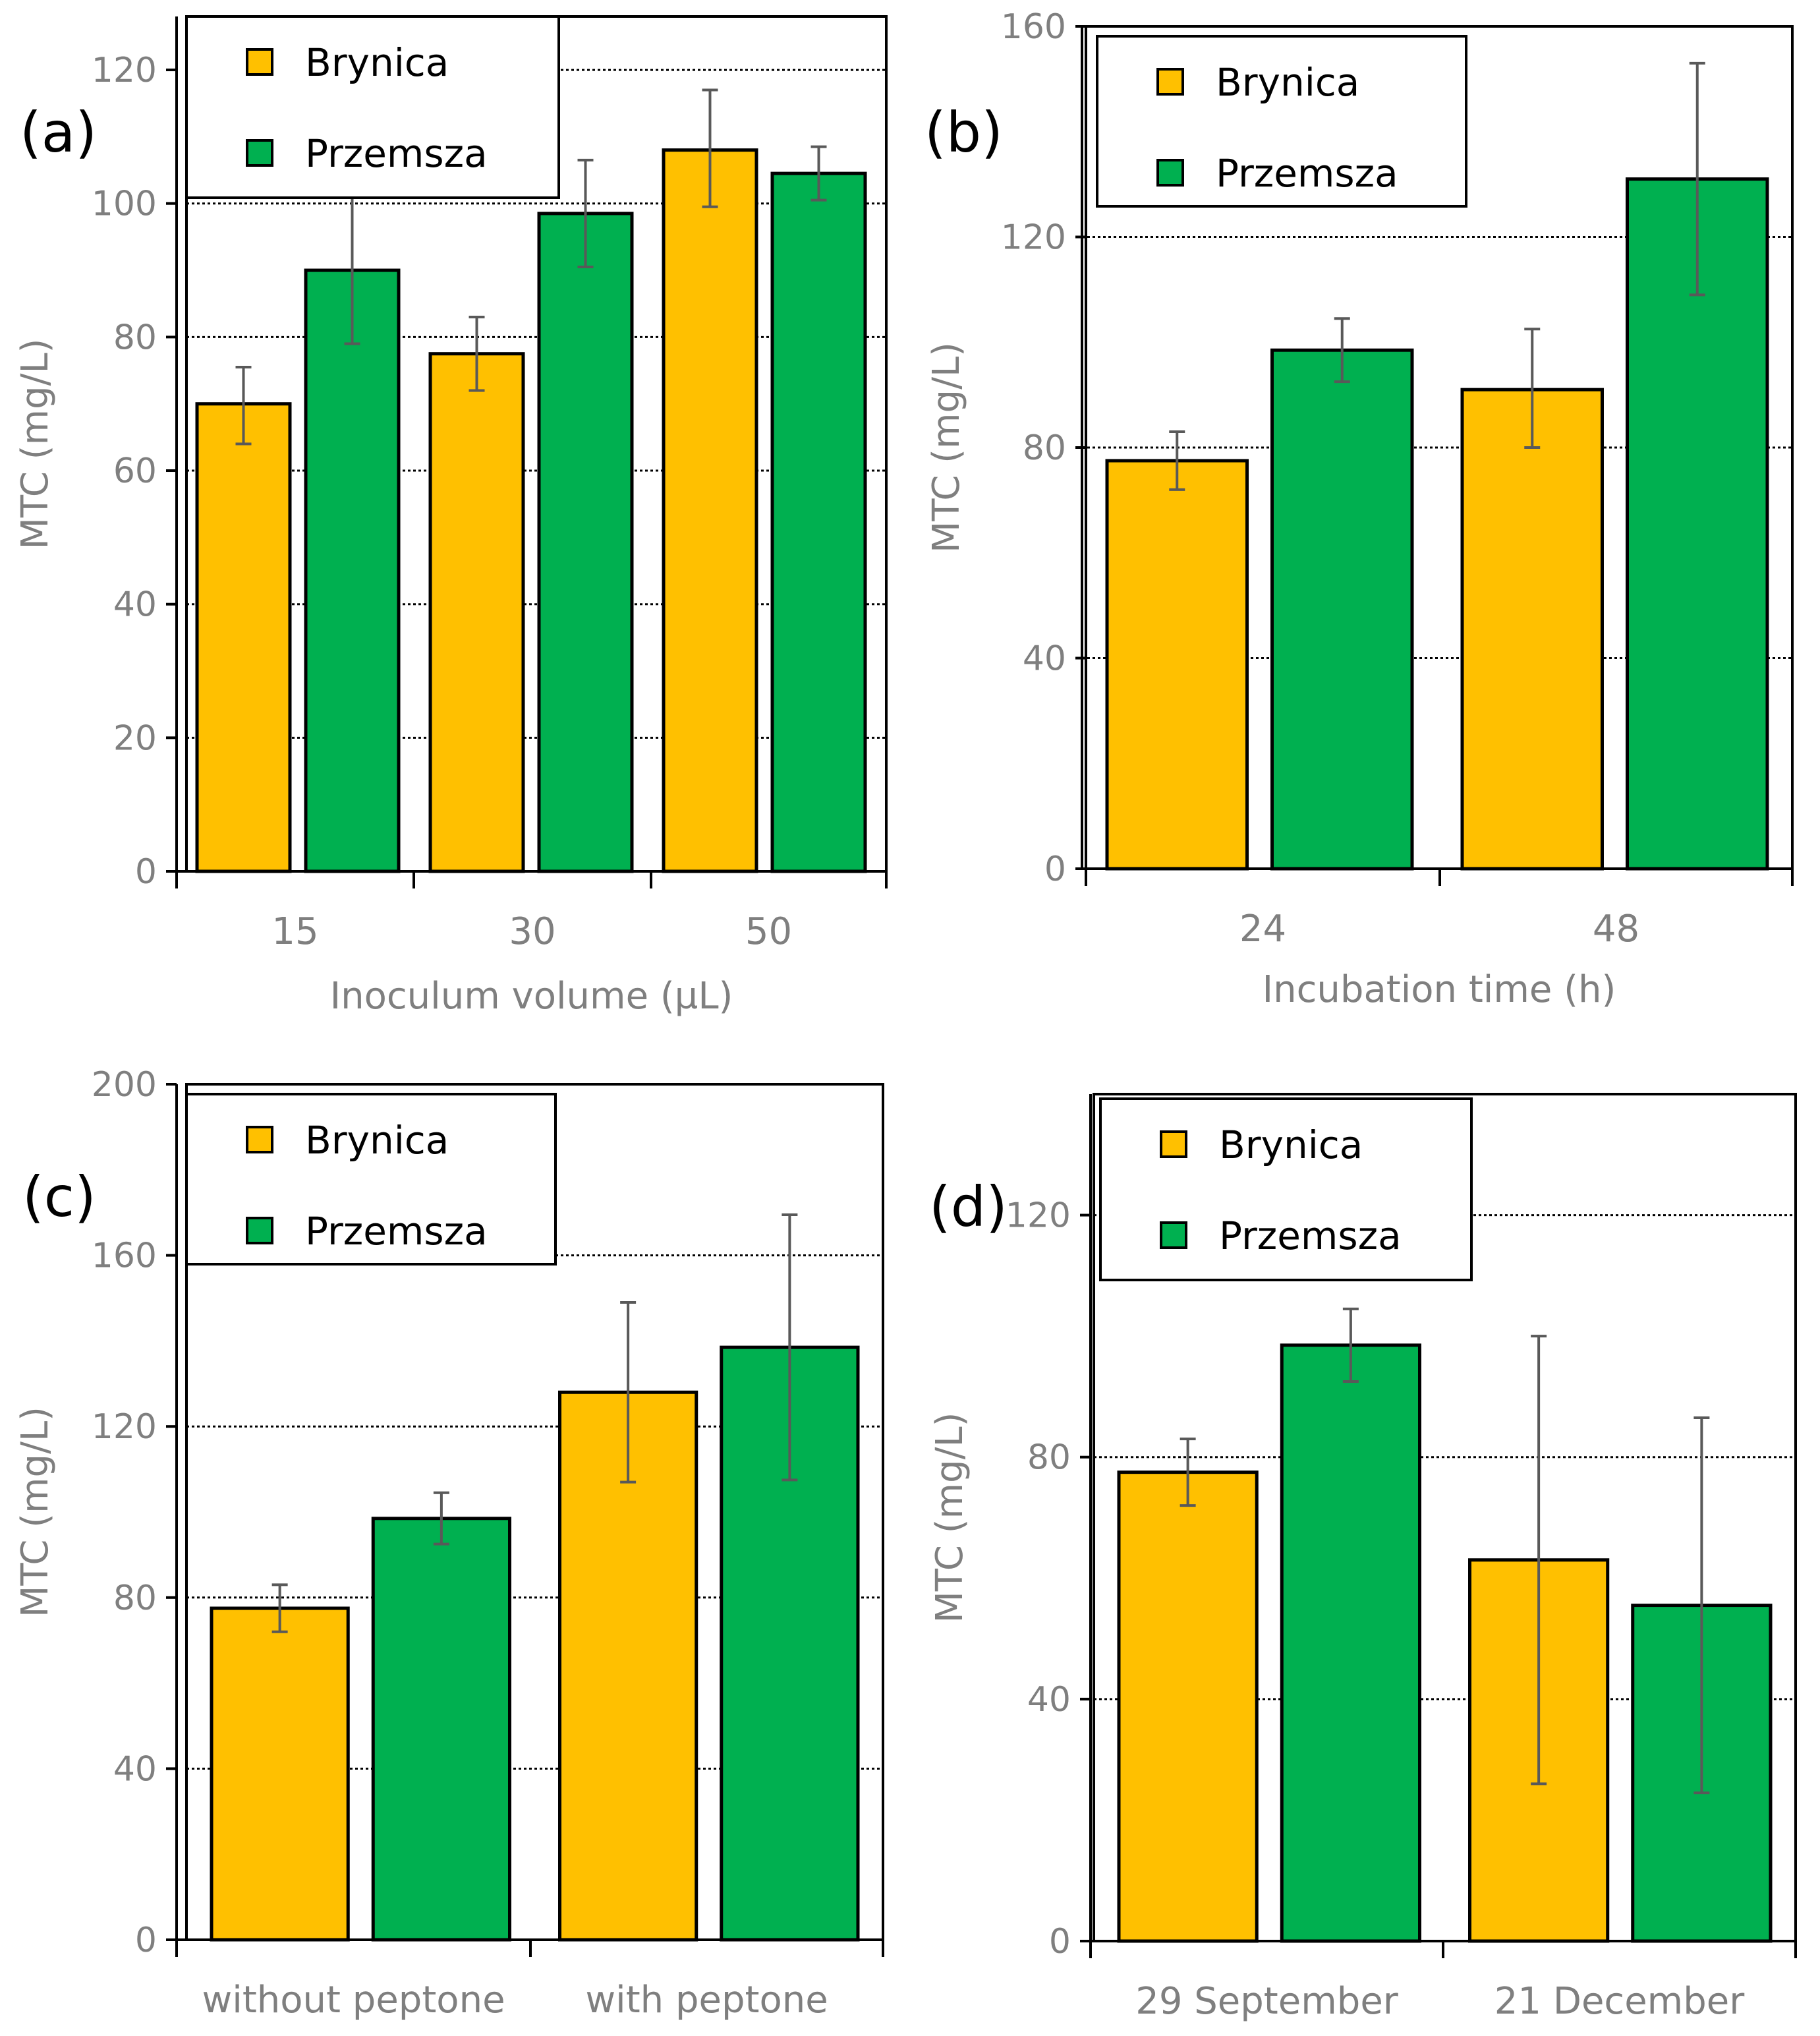 The width and height of the screenshot is (1820, 2036). I want to click on y-tick-label: 60, so click(135, 471).